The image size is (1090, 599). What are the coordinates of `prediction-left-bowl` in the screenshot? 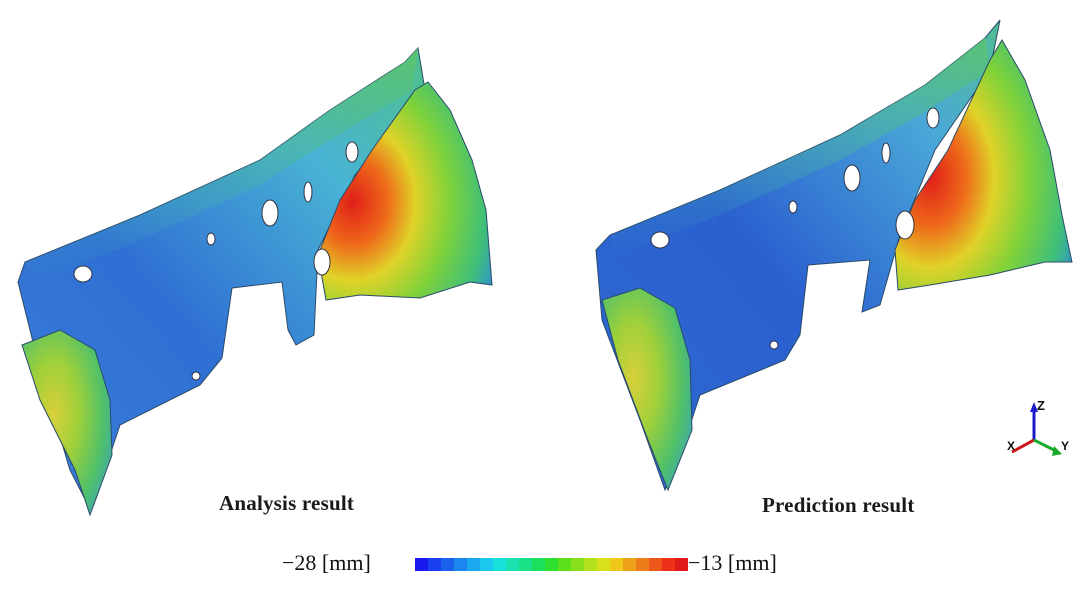 It's located at (647, 389).